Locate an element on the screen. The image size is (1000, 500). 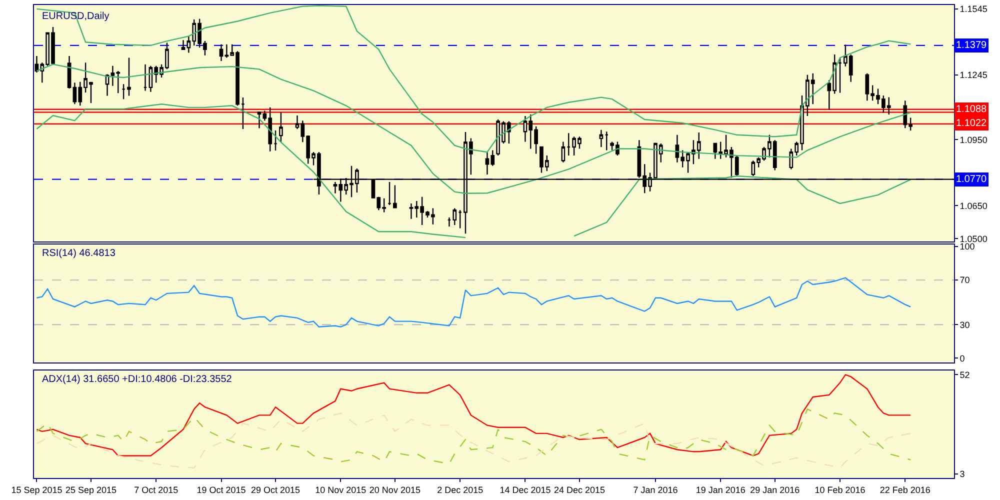
y-tick-label: 1.0650 is located at coordinates (974, 205).